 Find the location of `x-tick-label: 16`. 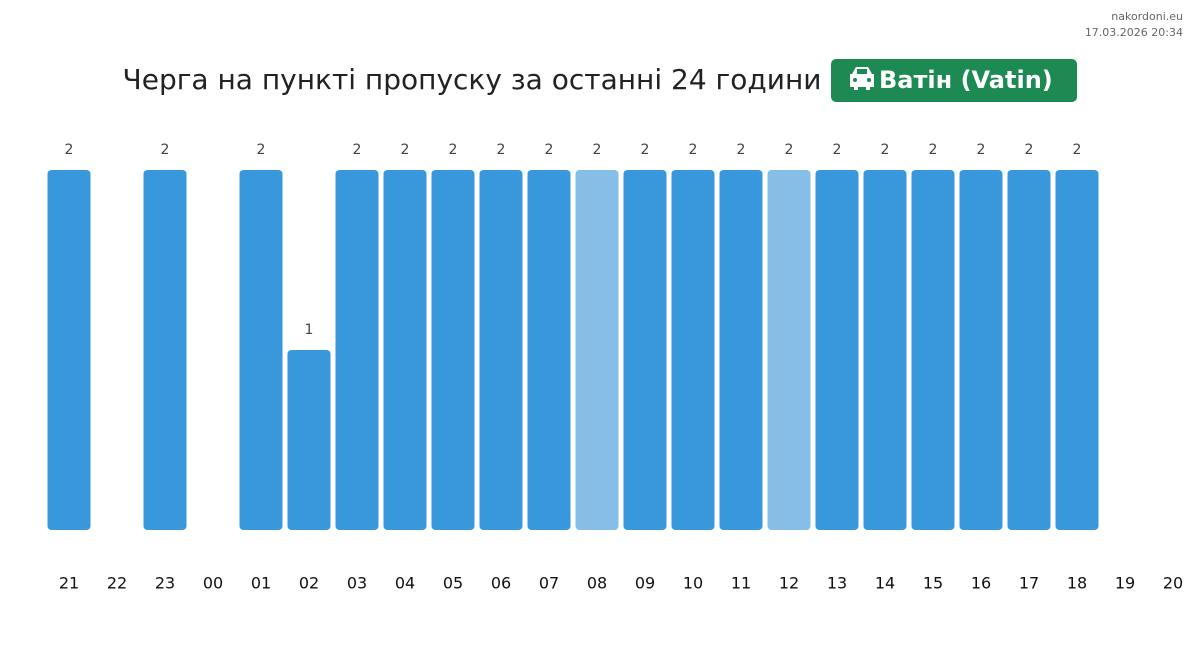

x-tick-label: 16 is located at coordinates (981, 583).